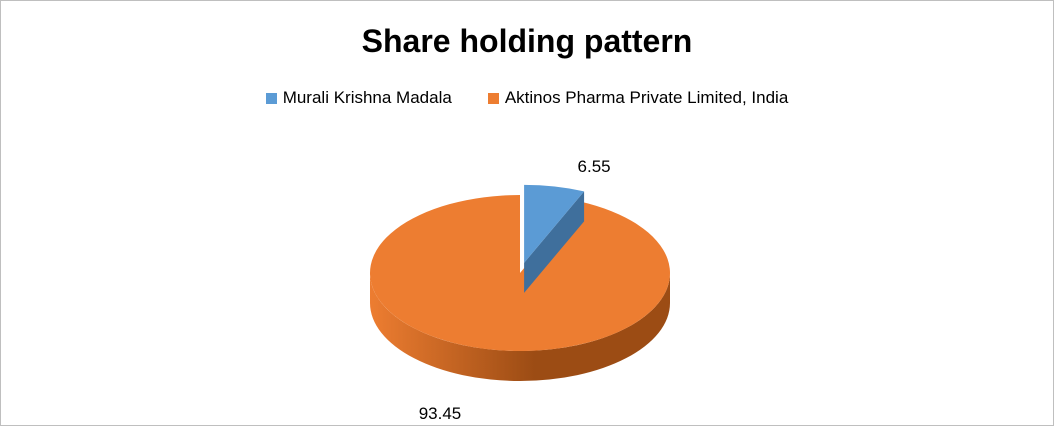  I want to click on pie-side-aktinos, so click(520, 327).